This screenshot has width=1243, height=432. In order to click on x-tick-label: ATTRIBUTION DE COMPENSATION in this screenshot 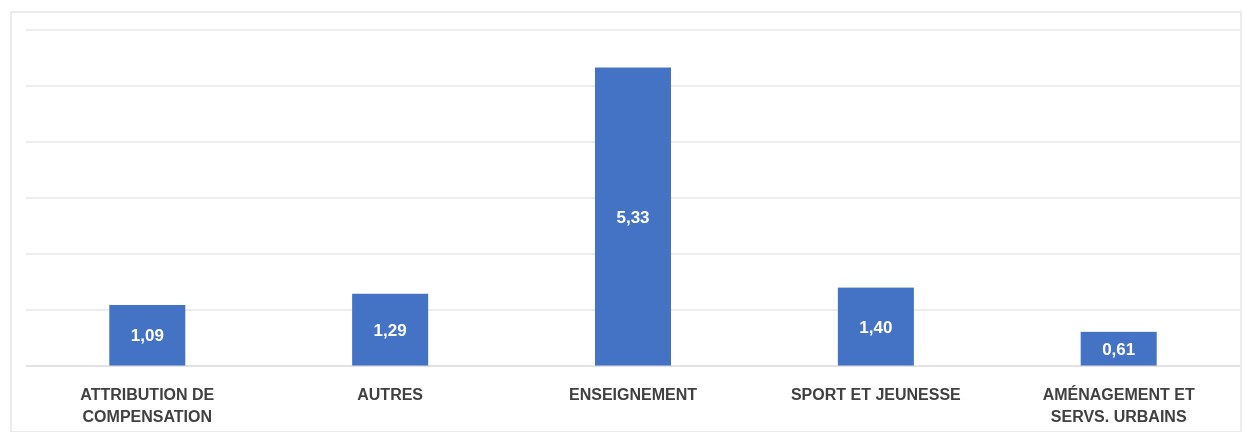, I will do `click(147, 405)`.